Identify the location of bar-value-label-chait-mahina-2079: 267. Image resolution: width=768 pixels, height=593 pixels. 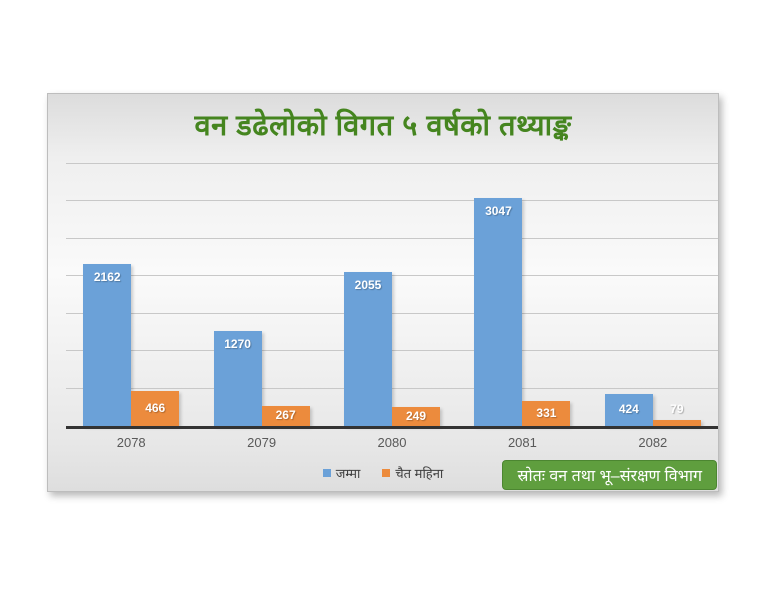
(285, 415).